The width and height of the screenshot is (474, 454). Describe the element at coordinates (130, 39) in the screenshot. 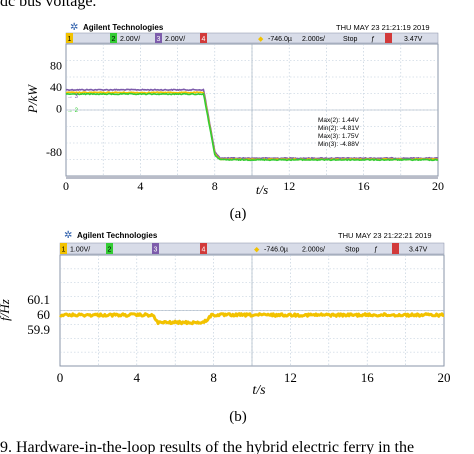

I see `panel-a-ch2-scale: 2.00V/` at that location.